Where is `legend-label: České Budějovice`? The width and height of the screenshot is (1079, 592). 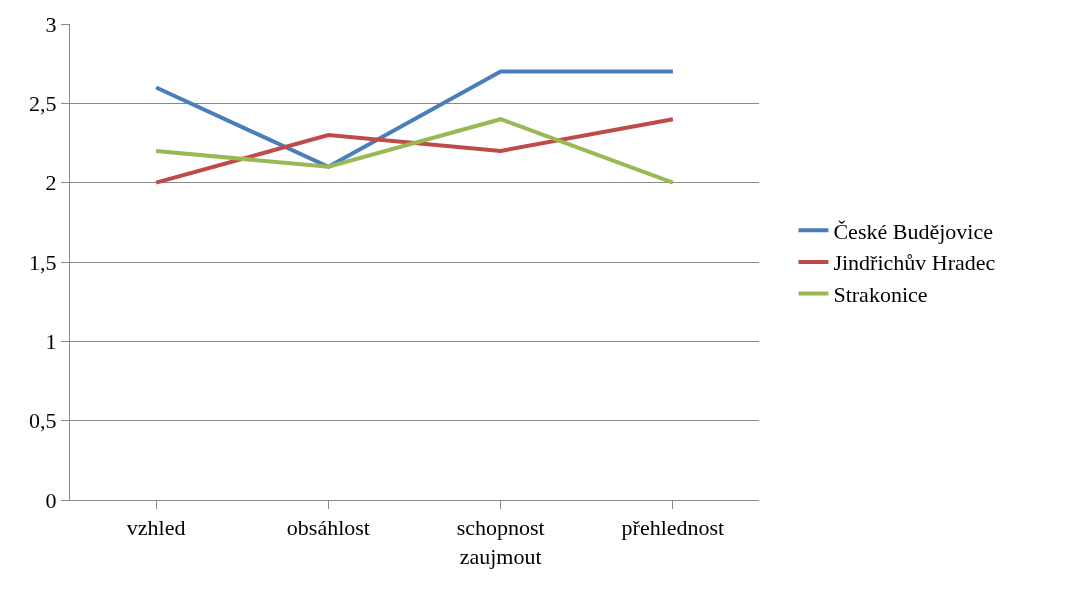 legend-label: České Budějovice is located at coordinates (913, 231).